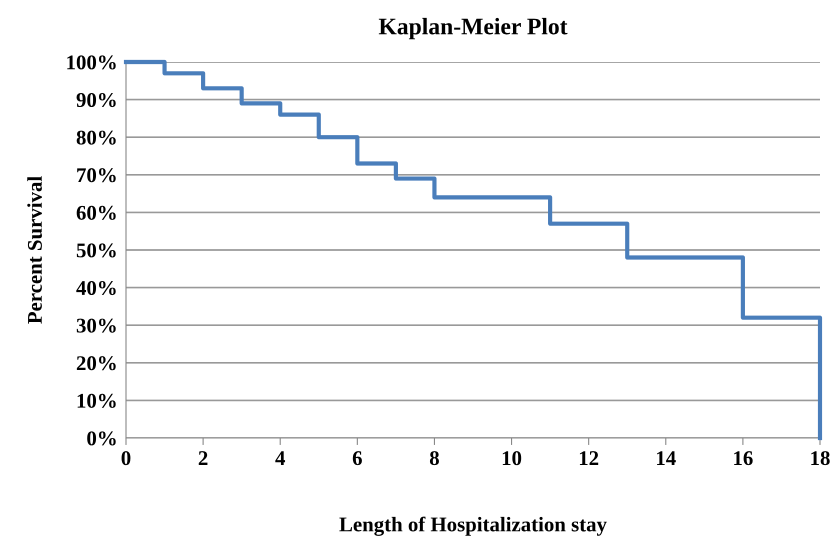  Describe the element at coordinates (280, 458) in the screenshot. I see `x-tick-label: 4` at that location.